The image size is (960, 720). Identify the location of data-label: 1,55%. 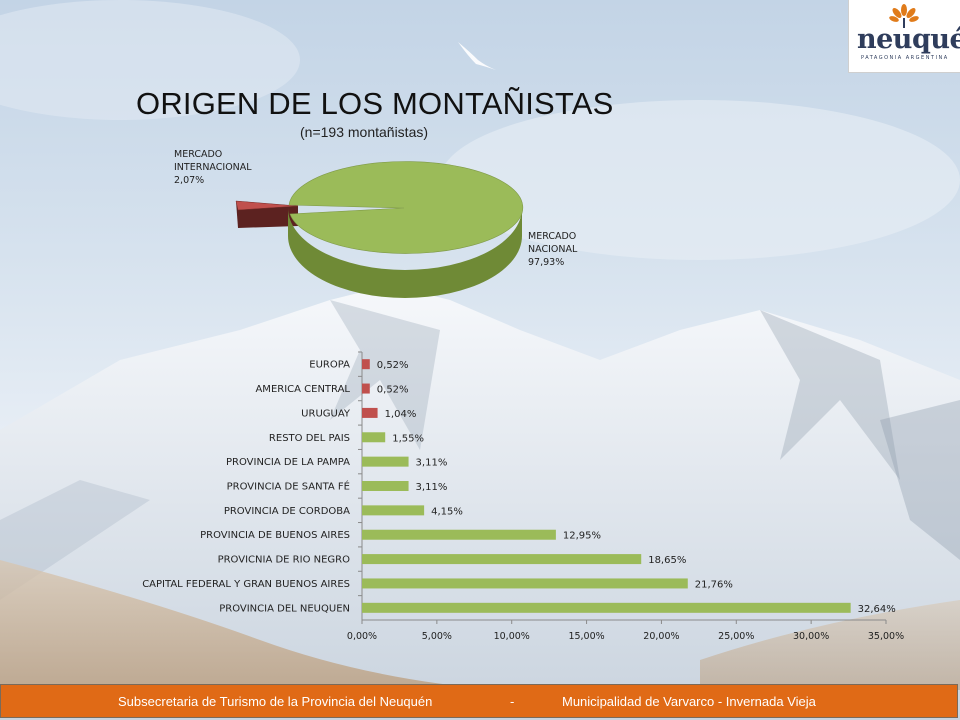
(408, 438).